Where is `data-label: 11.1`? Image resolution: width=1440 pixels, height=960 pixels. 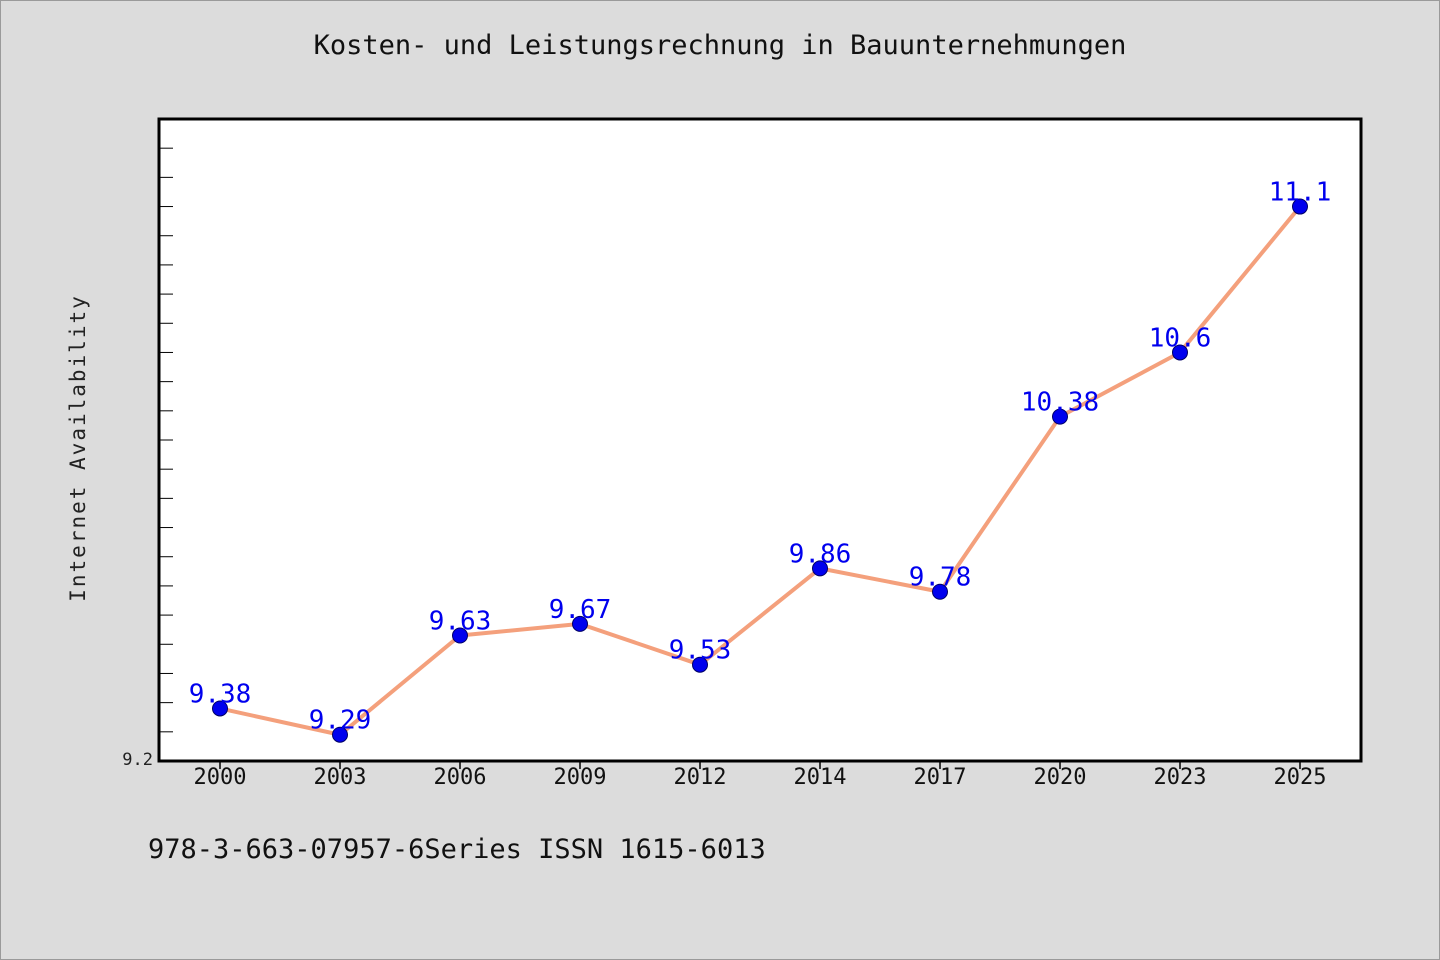 data-label: 11.1 is located at coordinates (1300, 193).